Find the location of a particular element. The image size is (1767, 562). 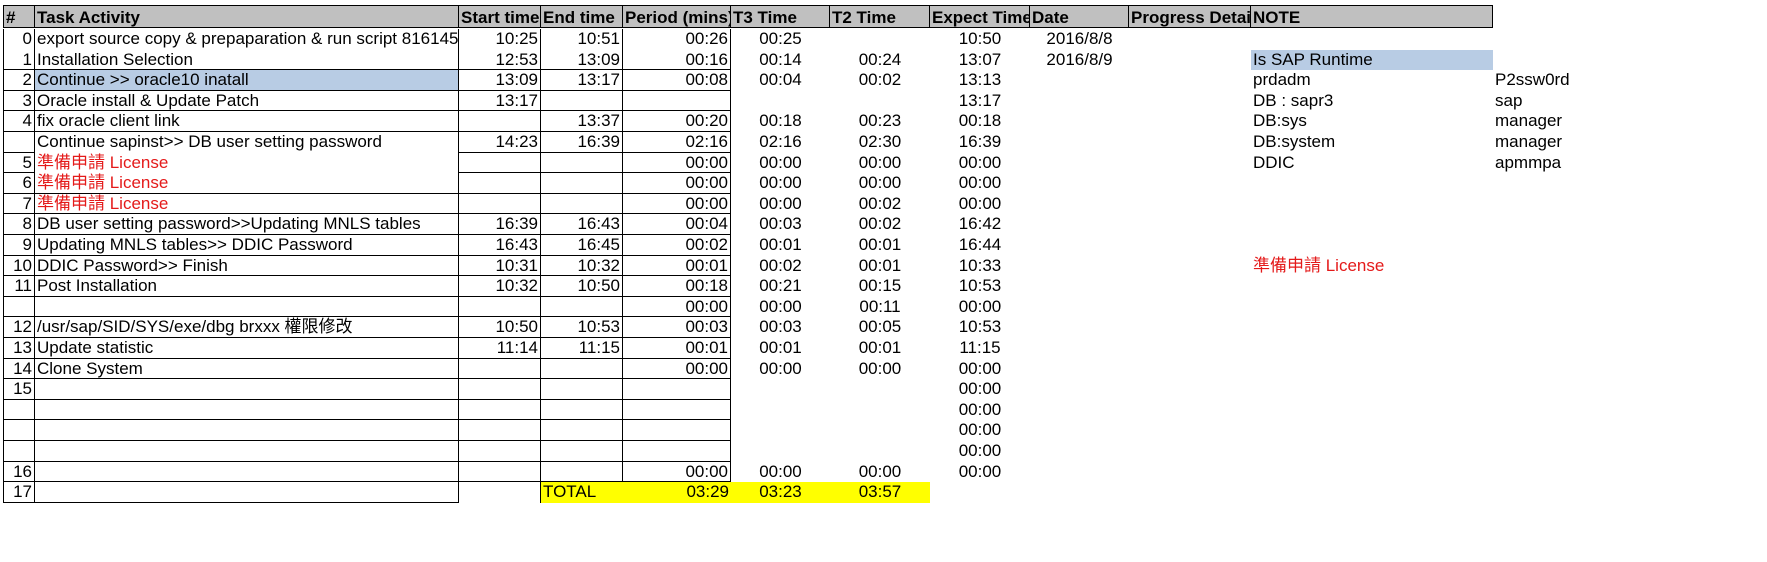

note-cell: DB : sapr3 is located at coordinates (1293, 100).